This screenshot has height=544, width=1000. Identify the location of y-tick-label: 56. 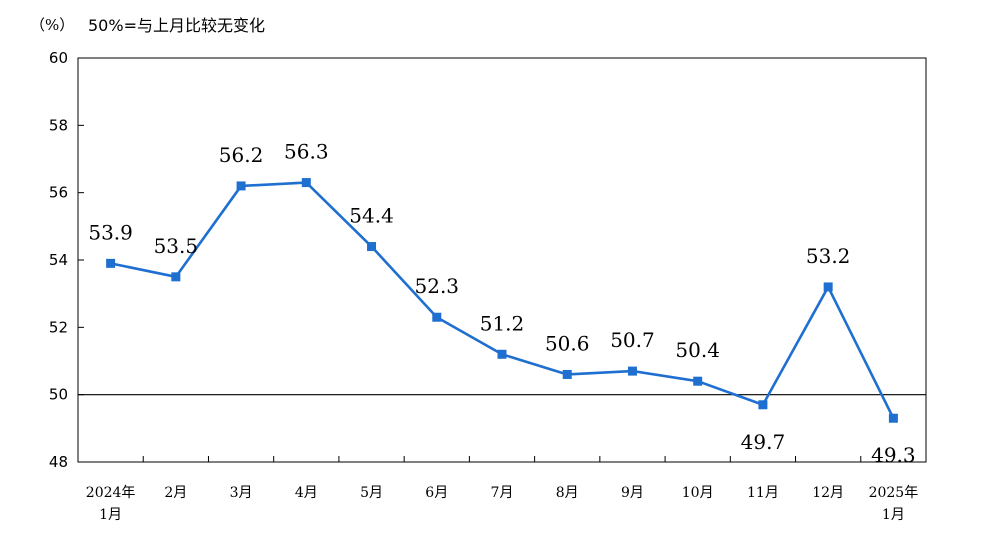
(58, 193).